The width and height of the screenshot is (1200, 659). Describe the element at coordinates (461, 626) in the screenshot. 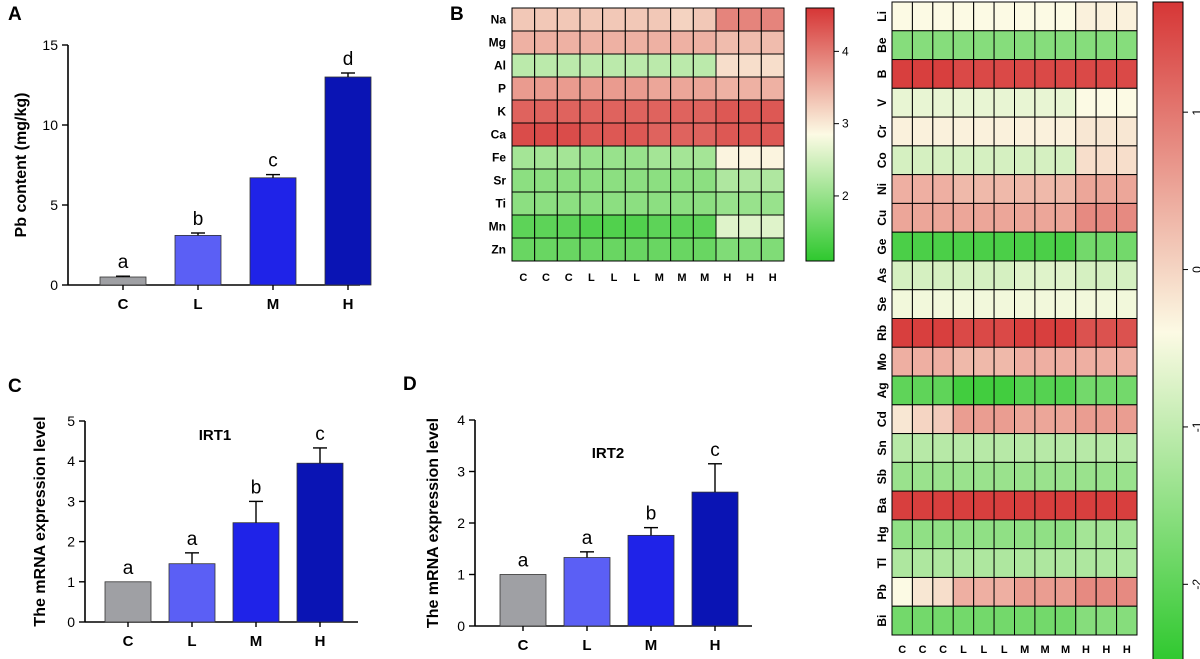

I see `y-tick-label: 0` at that location.